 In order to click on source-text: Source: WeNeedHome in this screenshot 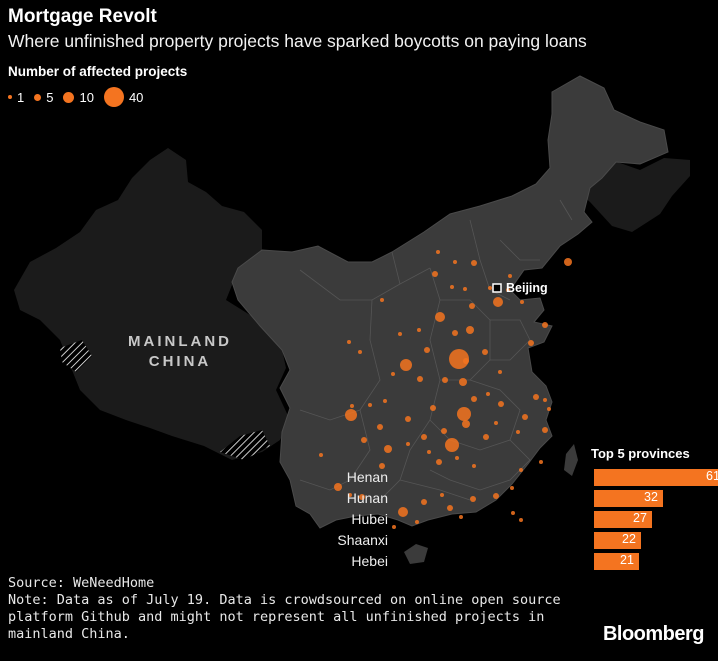, I will do `click(81, 583)`.